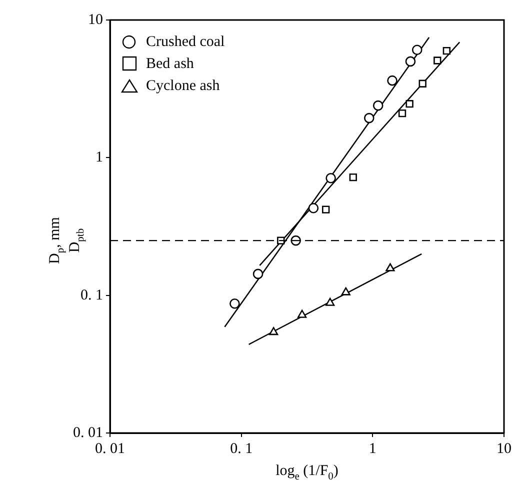 The height and width of the screenshot is (499, 526). What do you see at coordinates (170, 64) in the screenshot?
I see `legend-label: Bed ash` at bounding box center [170, 64].